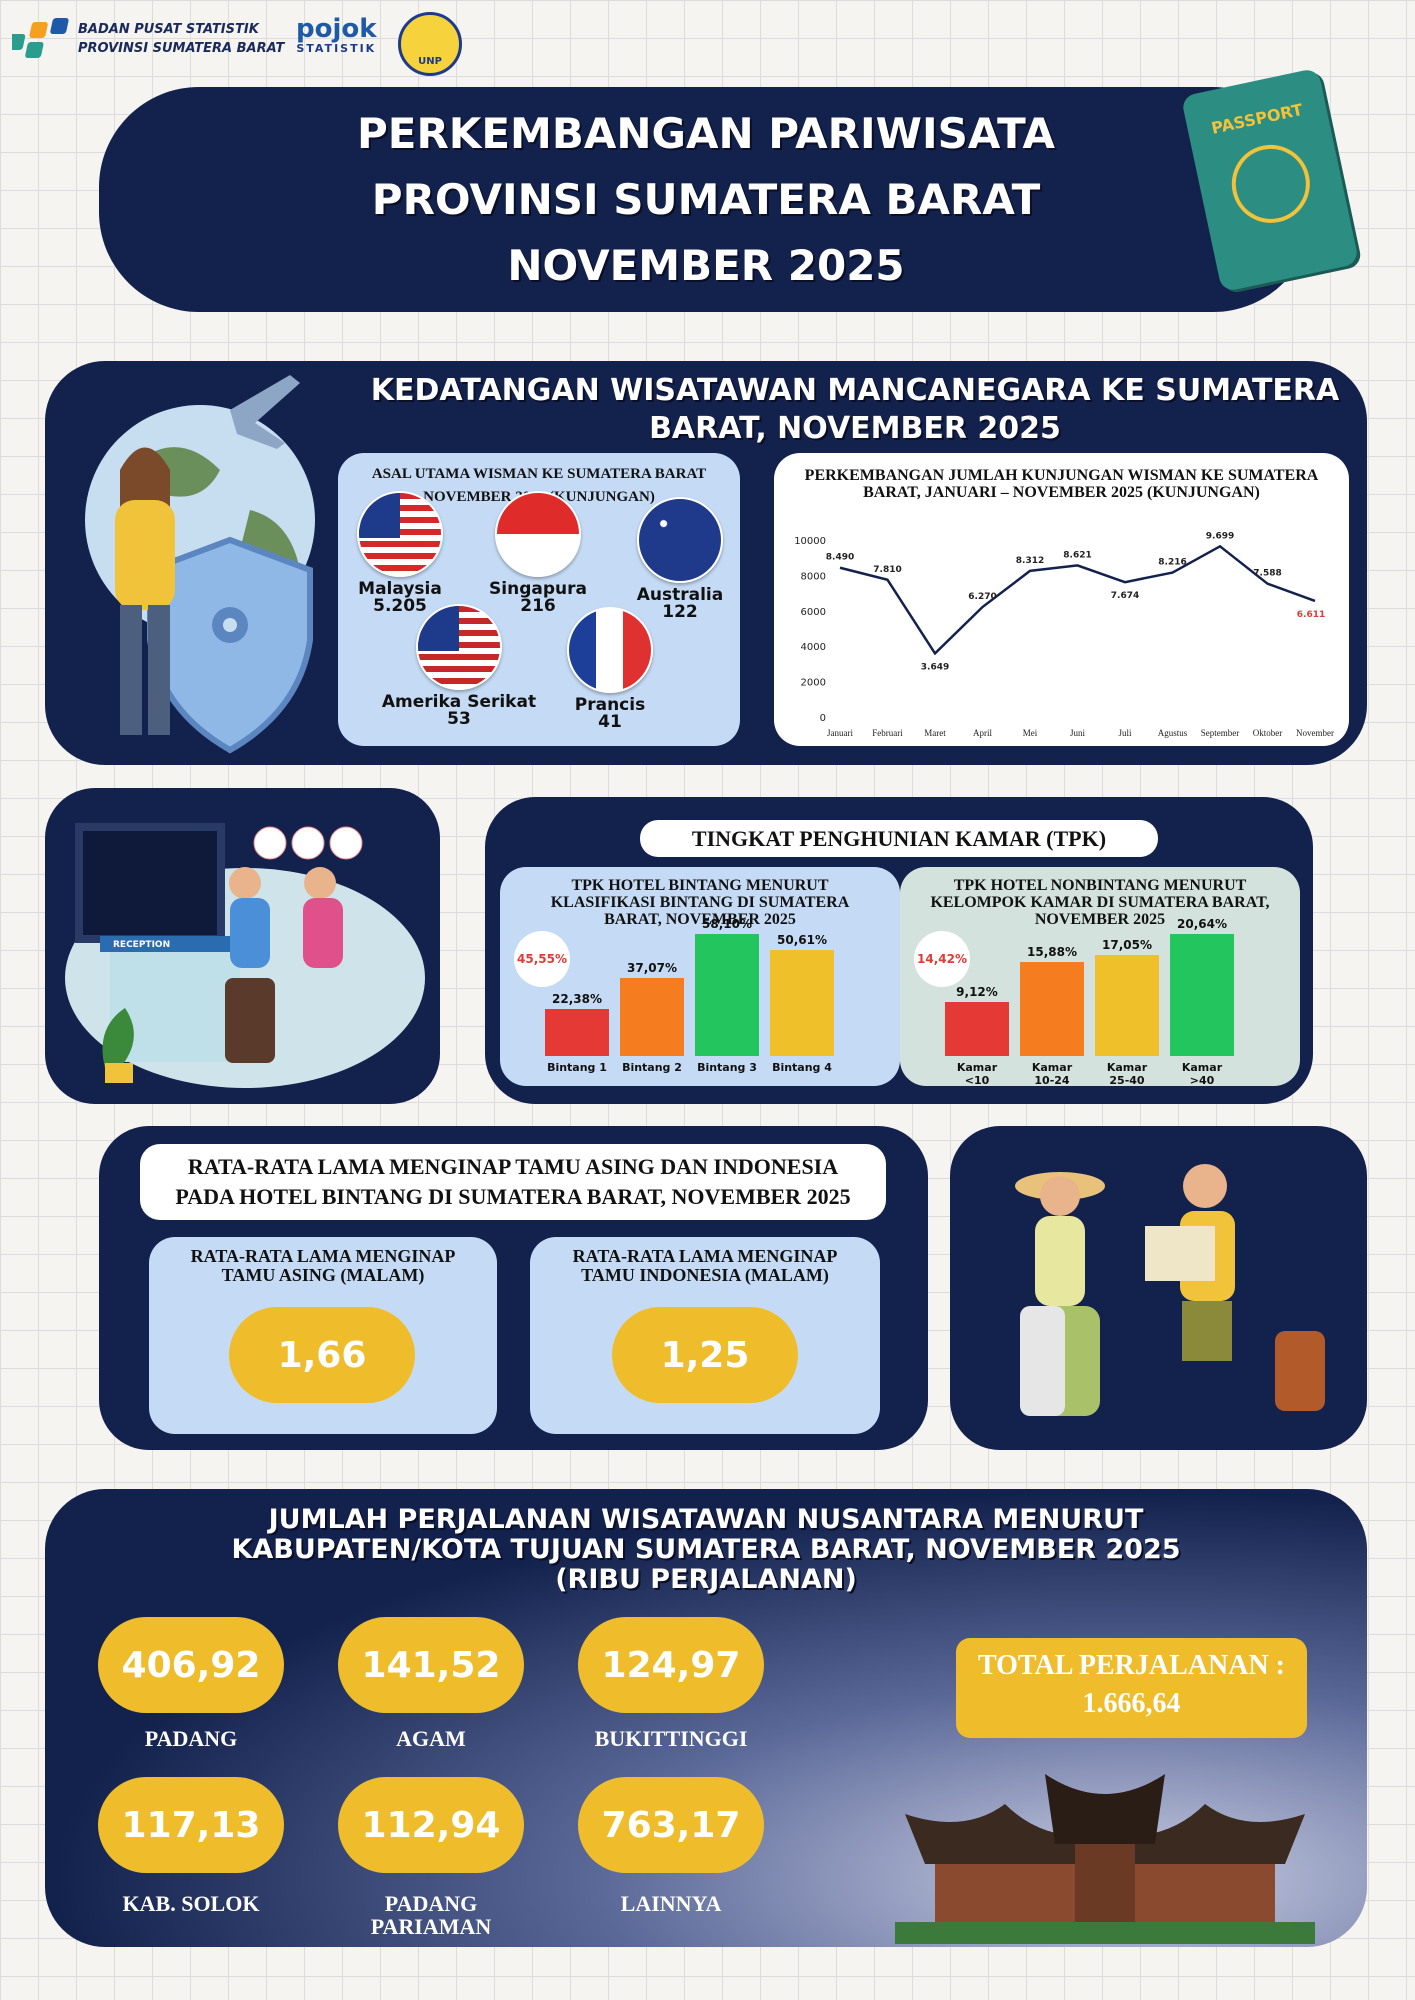  I want to click on value-label: 7.810, so click(887, 570).